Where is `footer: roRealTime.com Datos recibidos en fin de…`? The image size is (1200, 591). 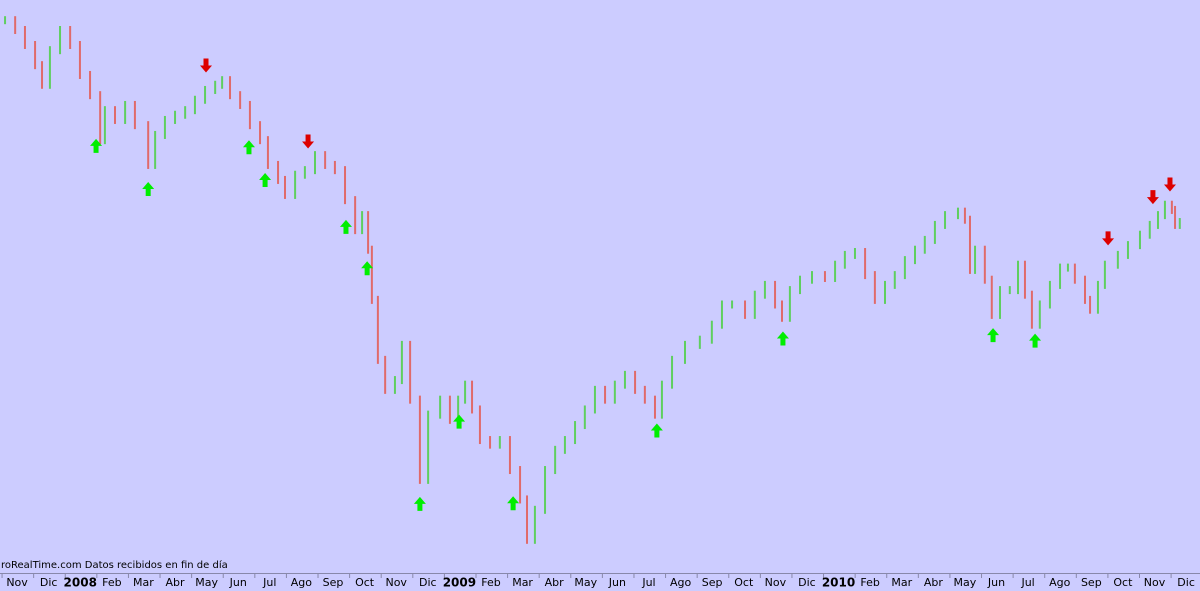 footer: roRealTime.com Datos recibidos en fin de… is located at coordinates (114, 565).